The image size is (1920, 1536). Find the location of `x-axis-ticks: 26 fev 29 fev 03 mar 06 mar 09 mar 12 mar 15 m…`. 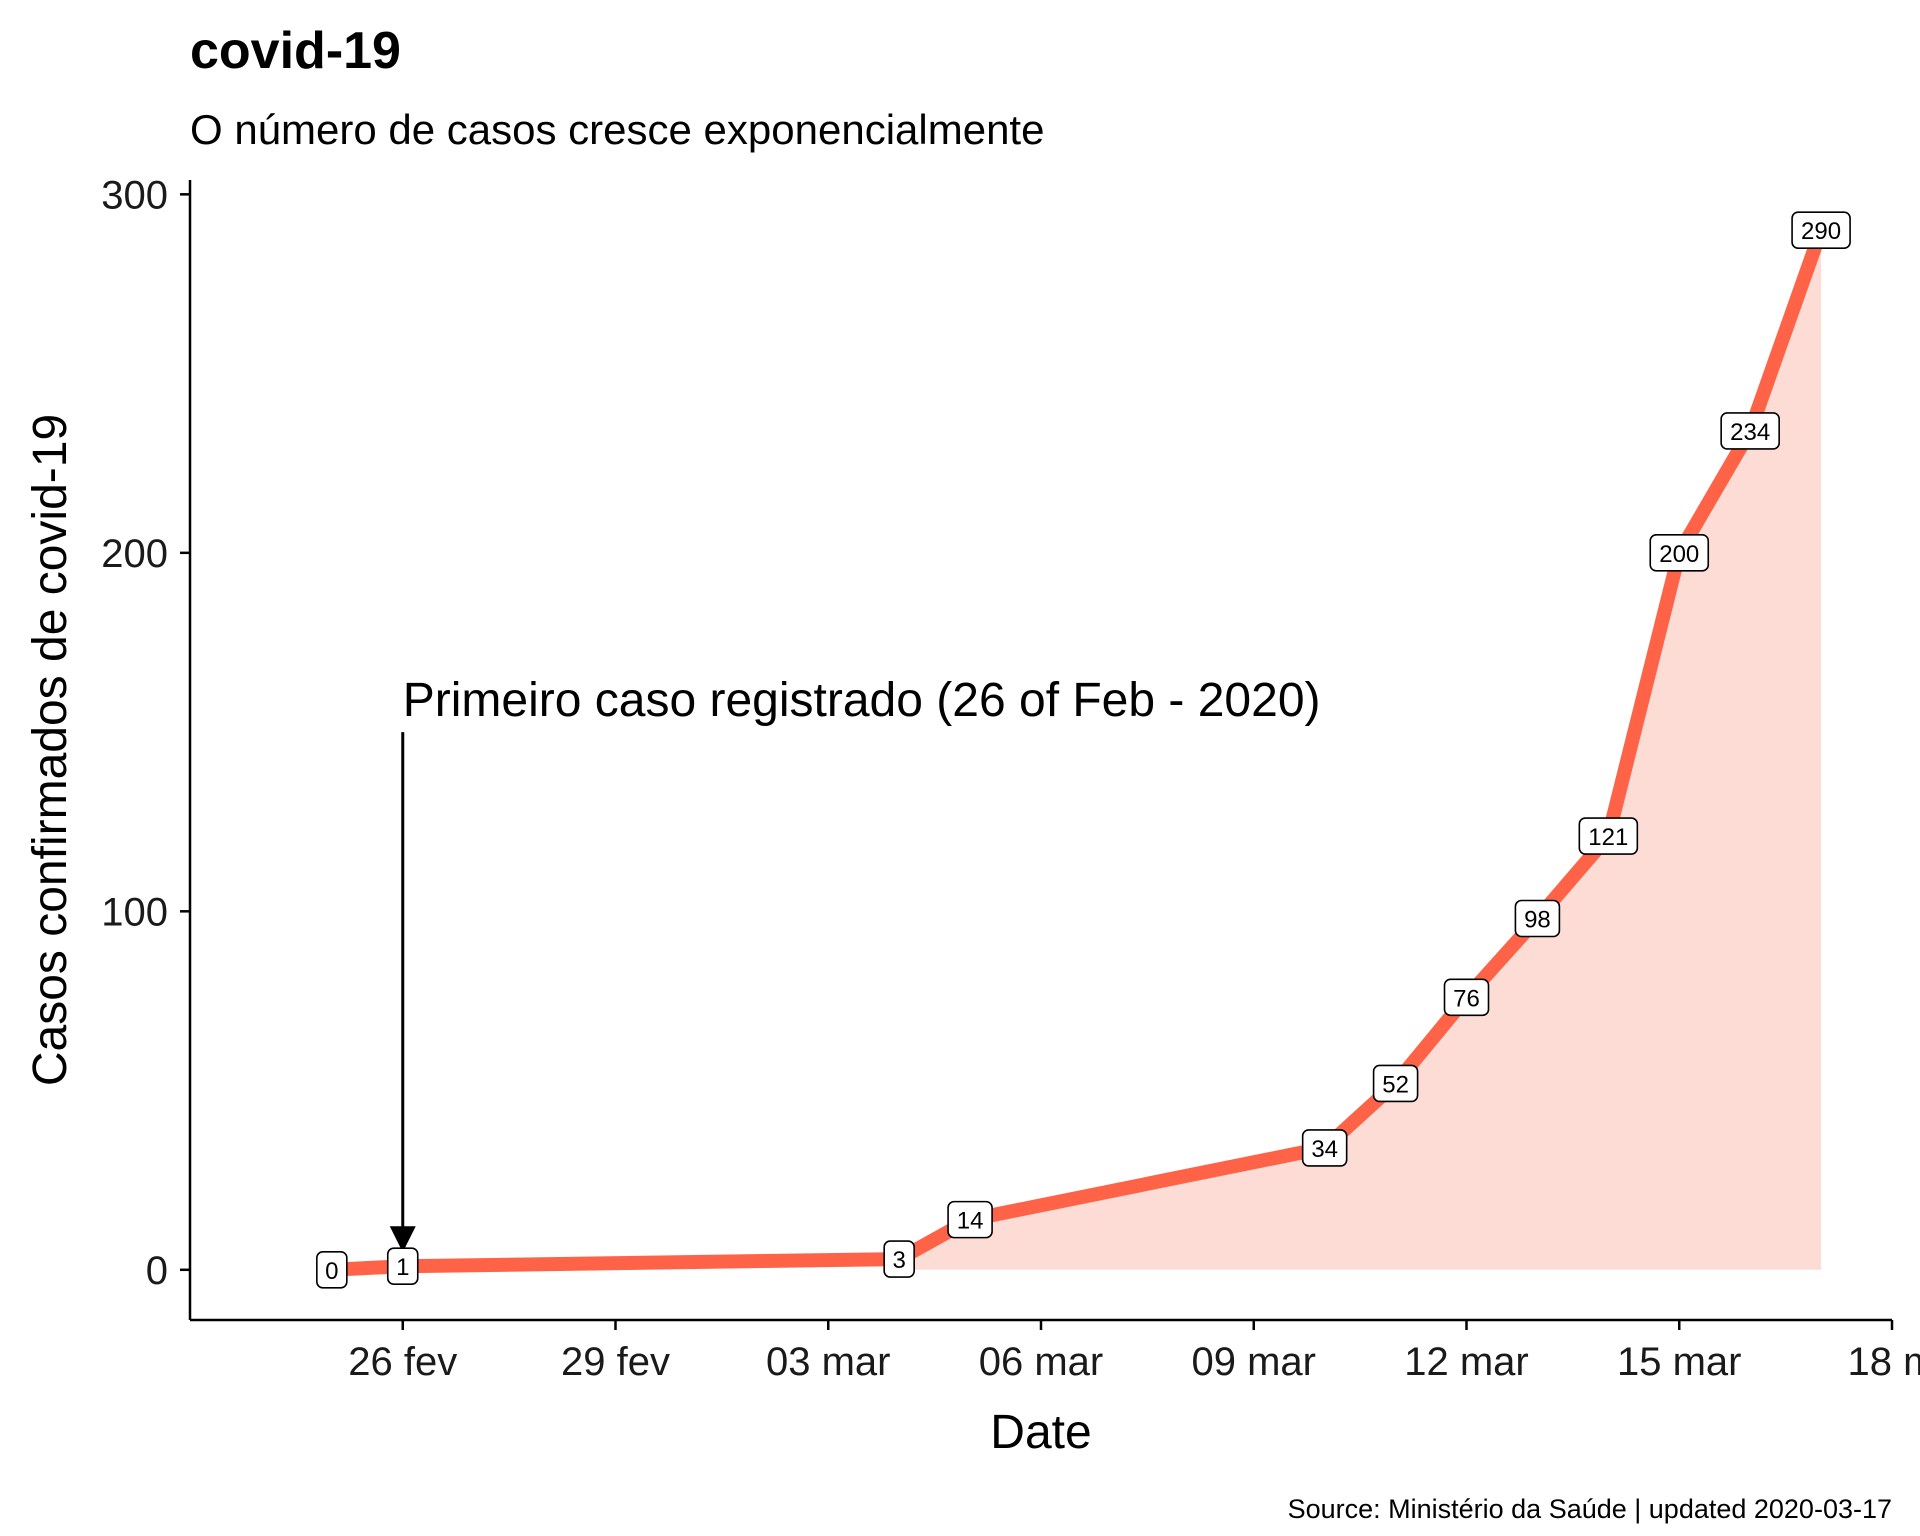

x-axis-ticks: 26 fev 29 fev 03 mar 06 mar 09 mar 12 mar 15 m… is located at coordinates (1134, 1352).